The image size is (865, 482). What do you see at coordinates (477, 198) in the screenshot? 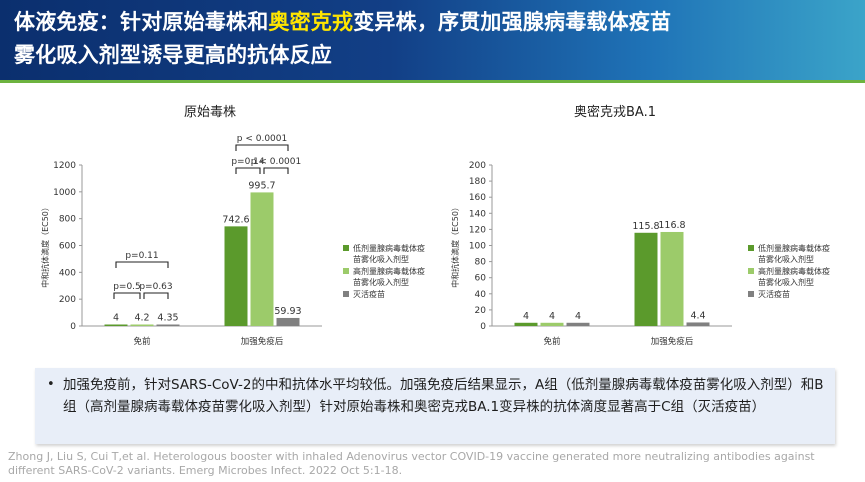
I see `y-tick-label: 160` at bounding box center [477, 198].